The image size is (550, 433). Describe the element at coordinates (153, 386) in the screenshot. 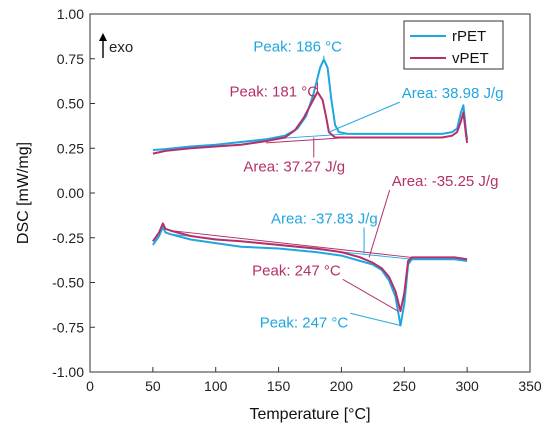

I see `x-tick-label: 50` at that location.